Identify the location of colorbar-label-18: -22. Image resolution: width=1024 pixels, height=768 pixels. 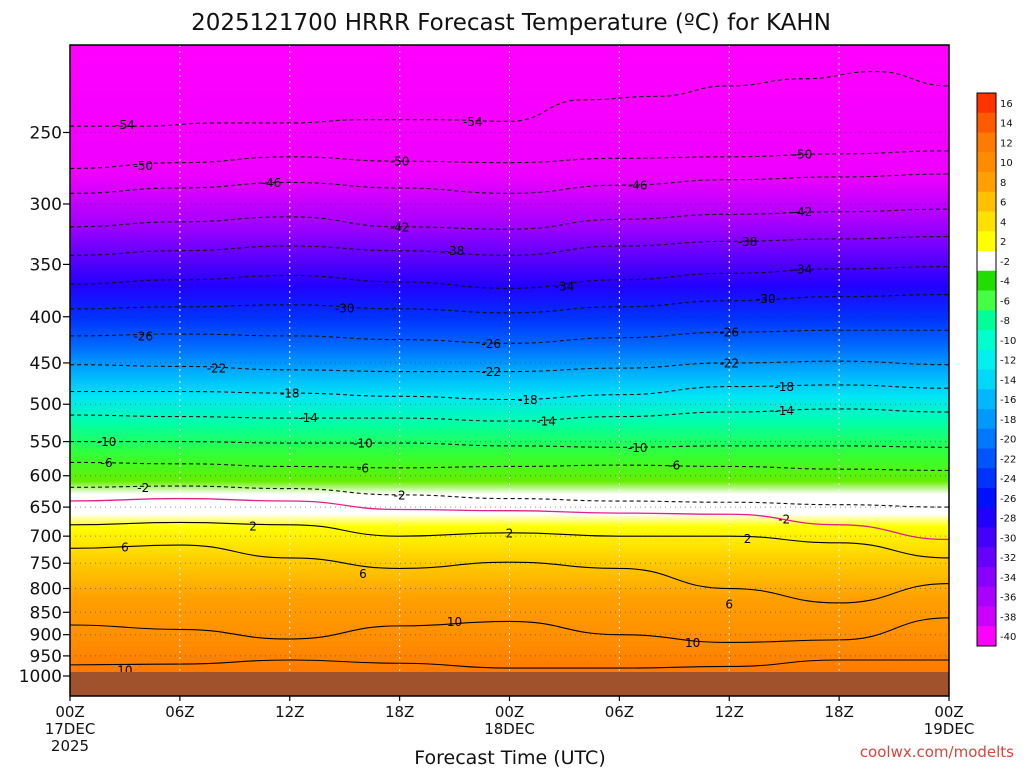
(1008, 459).